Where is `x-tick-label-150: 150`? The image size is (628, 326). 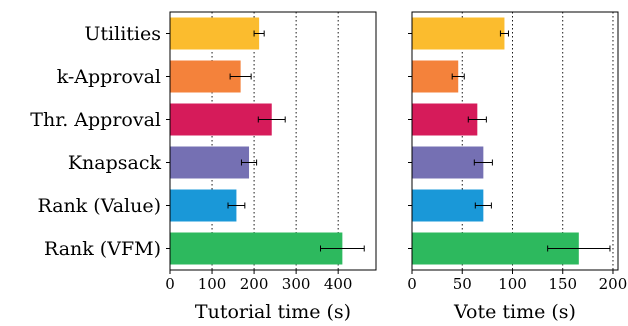
x-tick-label-150: 150 is located at coordinates (562, 284).